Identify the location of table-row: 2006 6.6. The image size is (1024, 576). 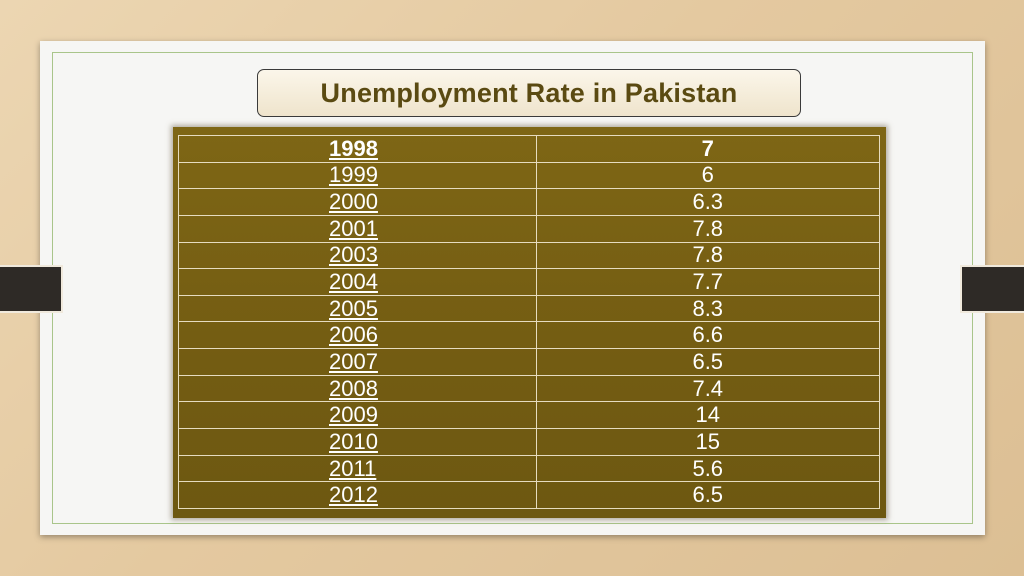
(529, 335).